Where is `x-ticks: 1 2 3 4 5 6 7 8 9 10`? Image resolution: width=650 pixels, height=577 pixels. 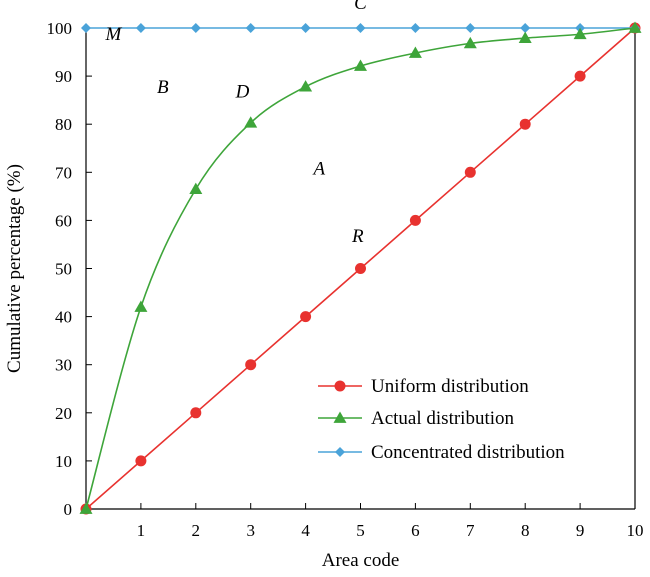
x-ticks: 1 2 3 4 5 6 7 8 9 10 is located at coordinates (390, 521).